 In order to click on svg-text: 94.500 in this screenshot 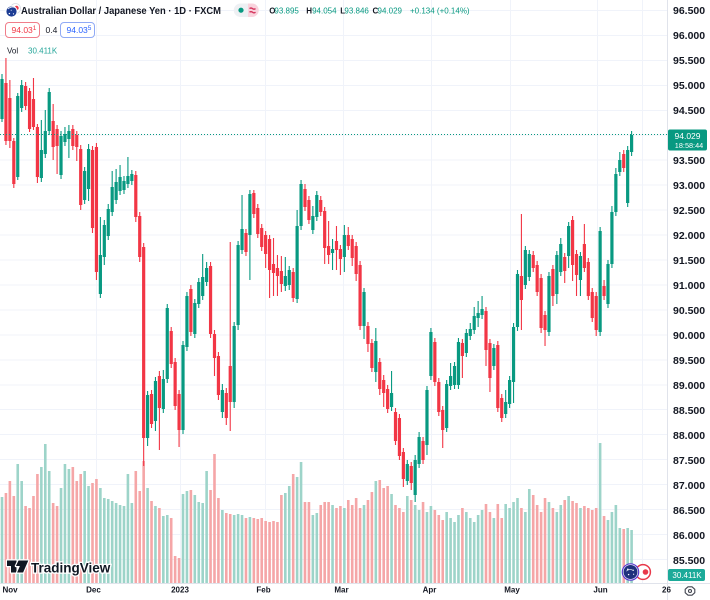, I will do `click(689, 111)`.